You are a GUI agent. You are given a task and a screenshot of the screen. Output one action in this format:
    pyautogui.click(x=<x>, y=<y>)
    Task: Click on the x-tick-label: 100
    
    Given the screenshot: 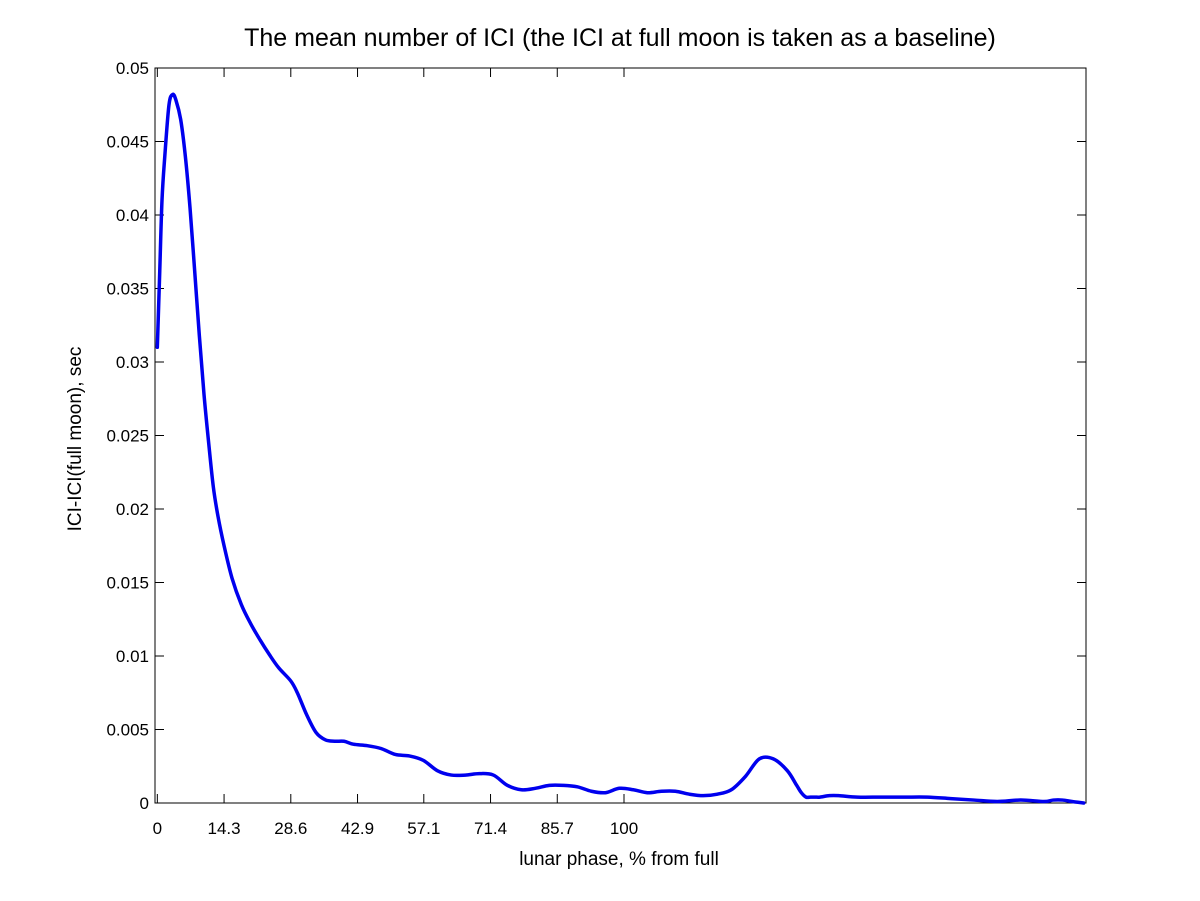 What is the action you would take?
    pyautogui.click(x=624, y=828)
    